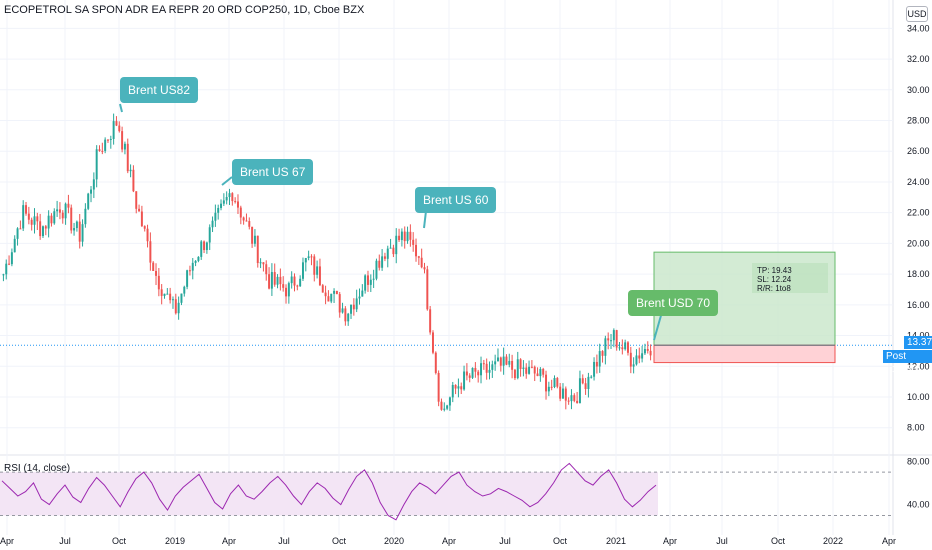  I want to click on annotation-brent-70: Brent USD 70, so click(673, 303).